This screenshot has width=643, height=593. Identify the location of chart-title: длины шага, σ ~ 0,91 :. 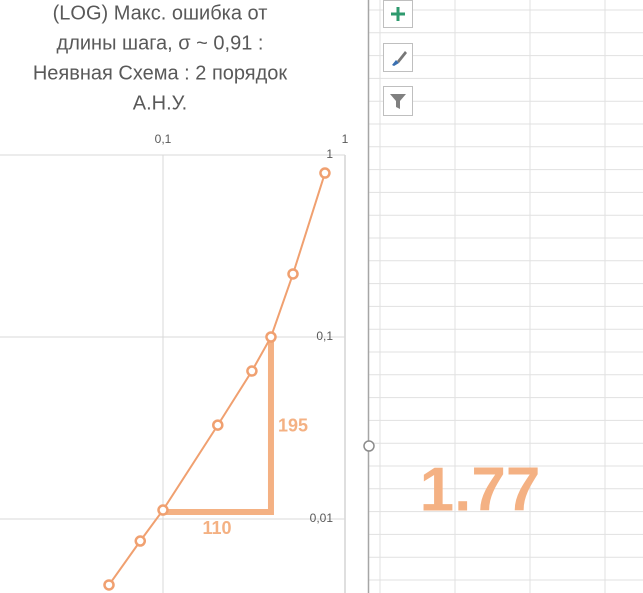
(160, 43).